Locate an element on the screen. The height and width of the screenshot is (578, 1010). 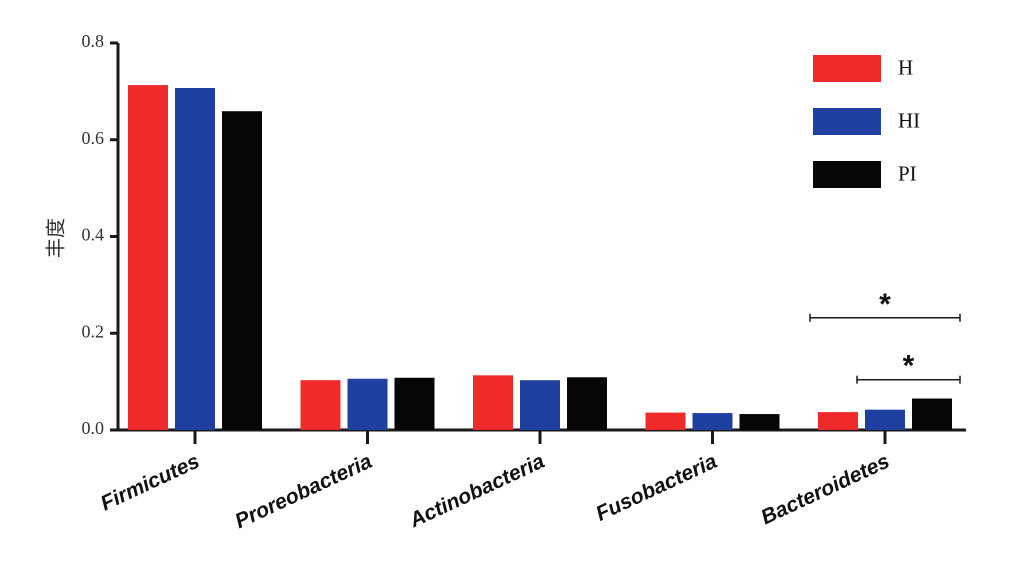
bar-H-Firmicutes is located at coordinates (148, 258).